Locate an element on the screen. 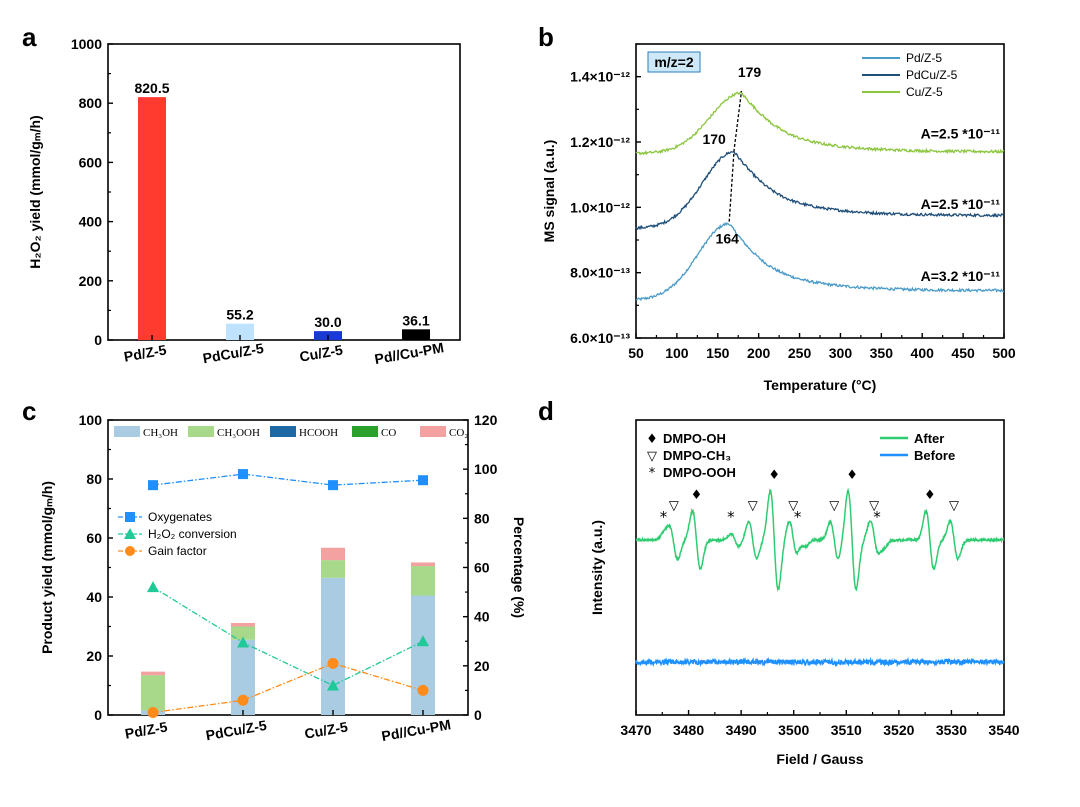 This screenshot has width=1080, height=807. x-tick-label: 3500 is located at coordinates (793, 730).